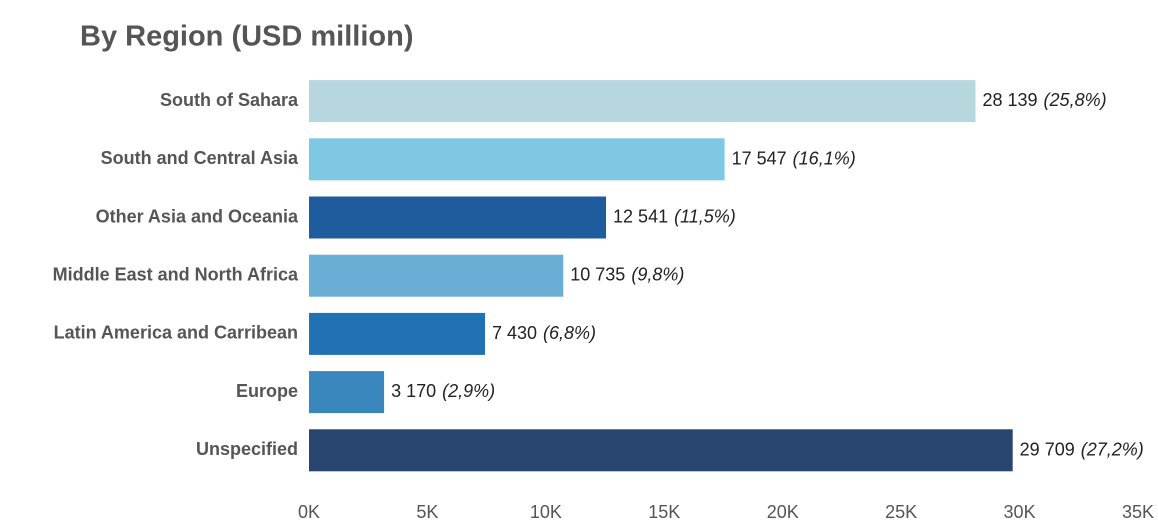 This screenshot has height=526, width=1158. I want to click on category-label: Other Asia and Oceania, so click(197, 216).